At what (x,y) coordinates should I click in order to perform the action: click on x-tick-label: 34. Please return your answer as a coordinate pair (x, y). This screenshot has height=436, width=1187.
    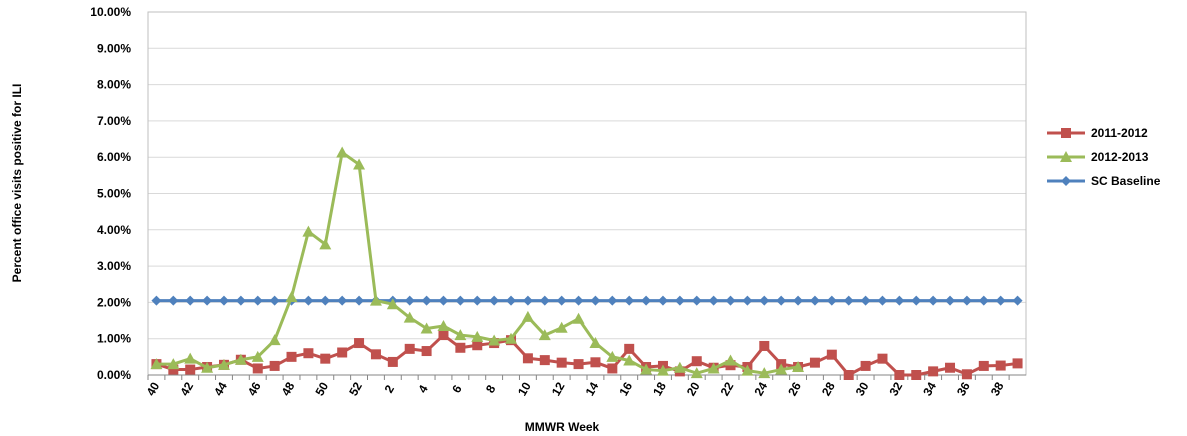
    Looking at the image, I should click on (929, 388).